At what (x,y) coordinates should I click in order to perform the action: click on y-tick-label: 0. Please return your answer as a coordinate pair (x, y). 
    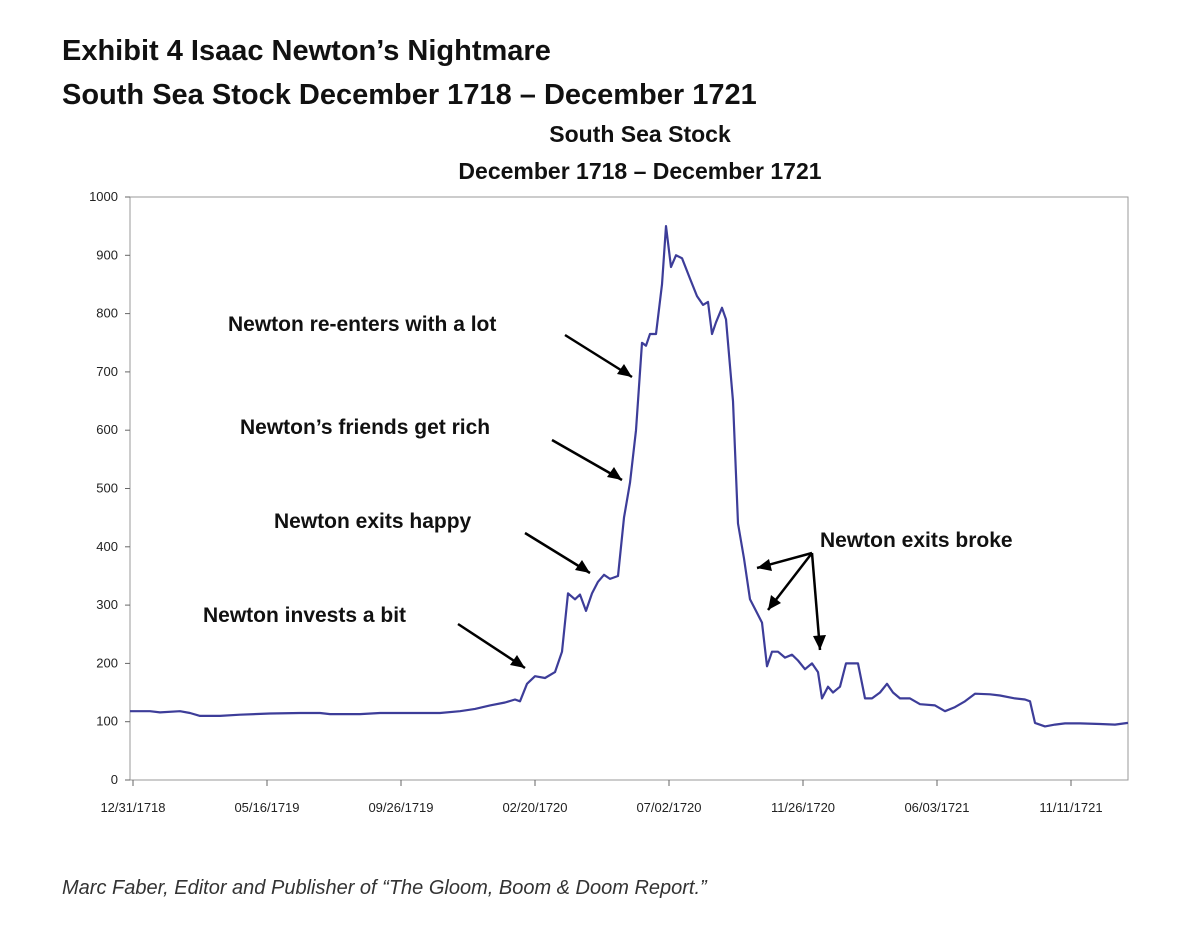
    Looking at the image, I should click on (114, 779).